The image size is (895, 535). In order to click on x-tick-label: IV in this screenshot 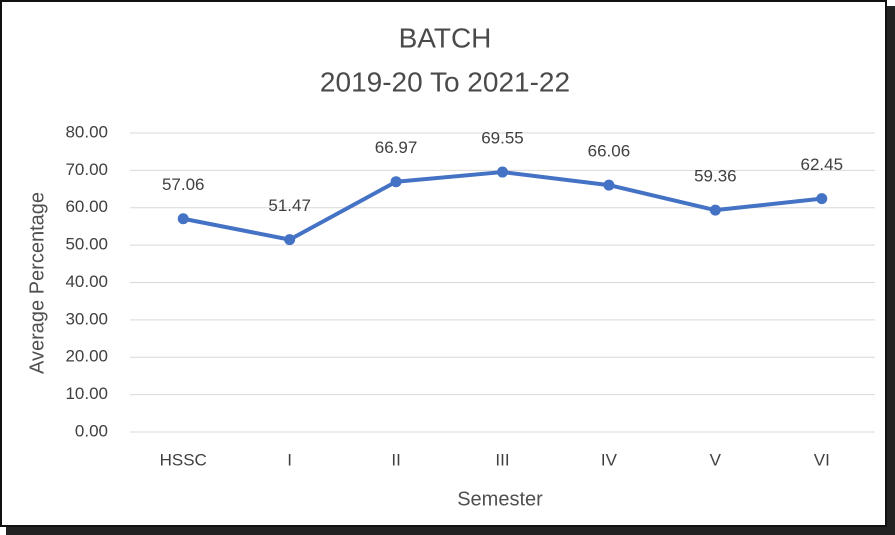, I will do `click(609, 459)`.